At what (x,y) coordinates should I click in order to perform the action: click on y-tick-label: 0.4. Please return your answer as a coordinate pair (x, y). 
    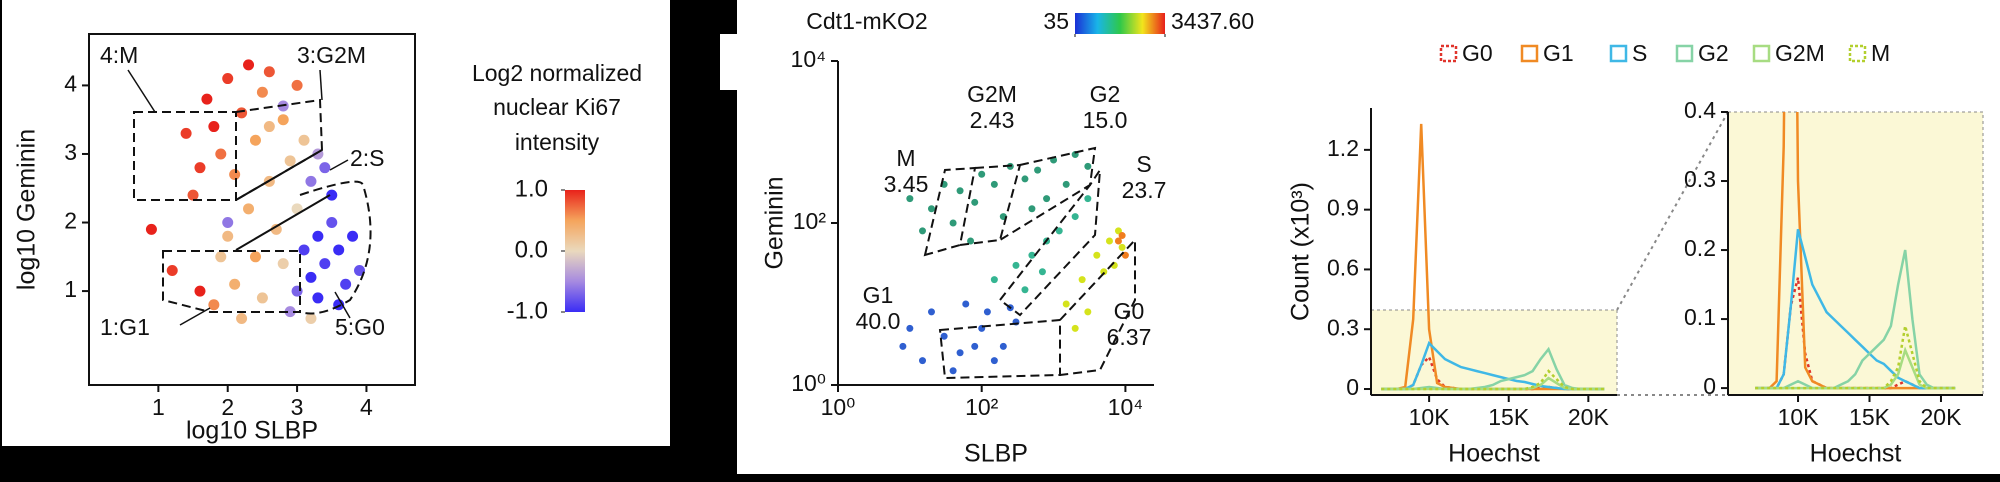
    Looking at the image, I should click on (1700, 110).